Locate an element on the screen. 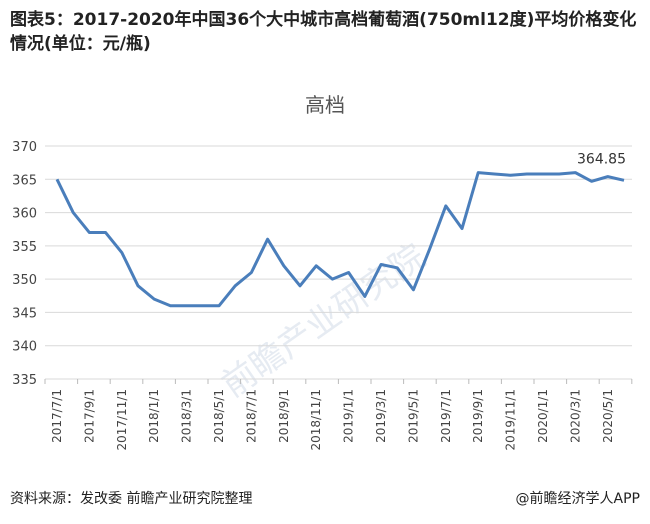  x-tick-label: 2018/7/1 is located at coordinates (251, 416).